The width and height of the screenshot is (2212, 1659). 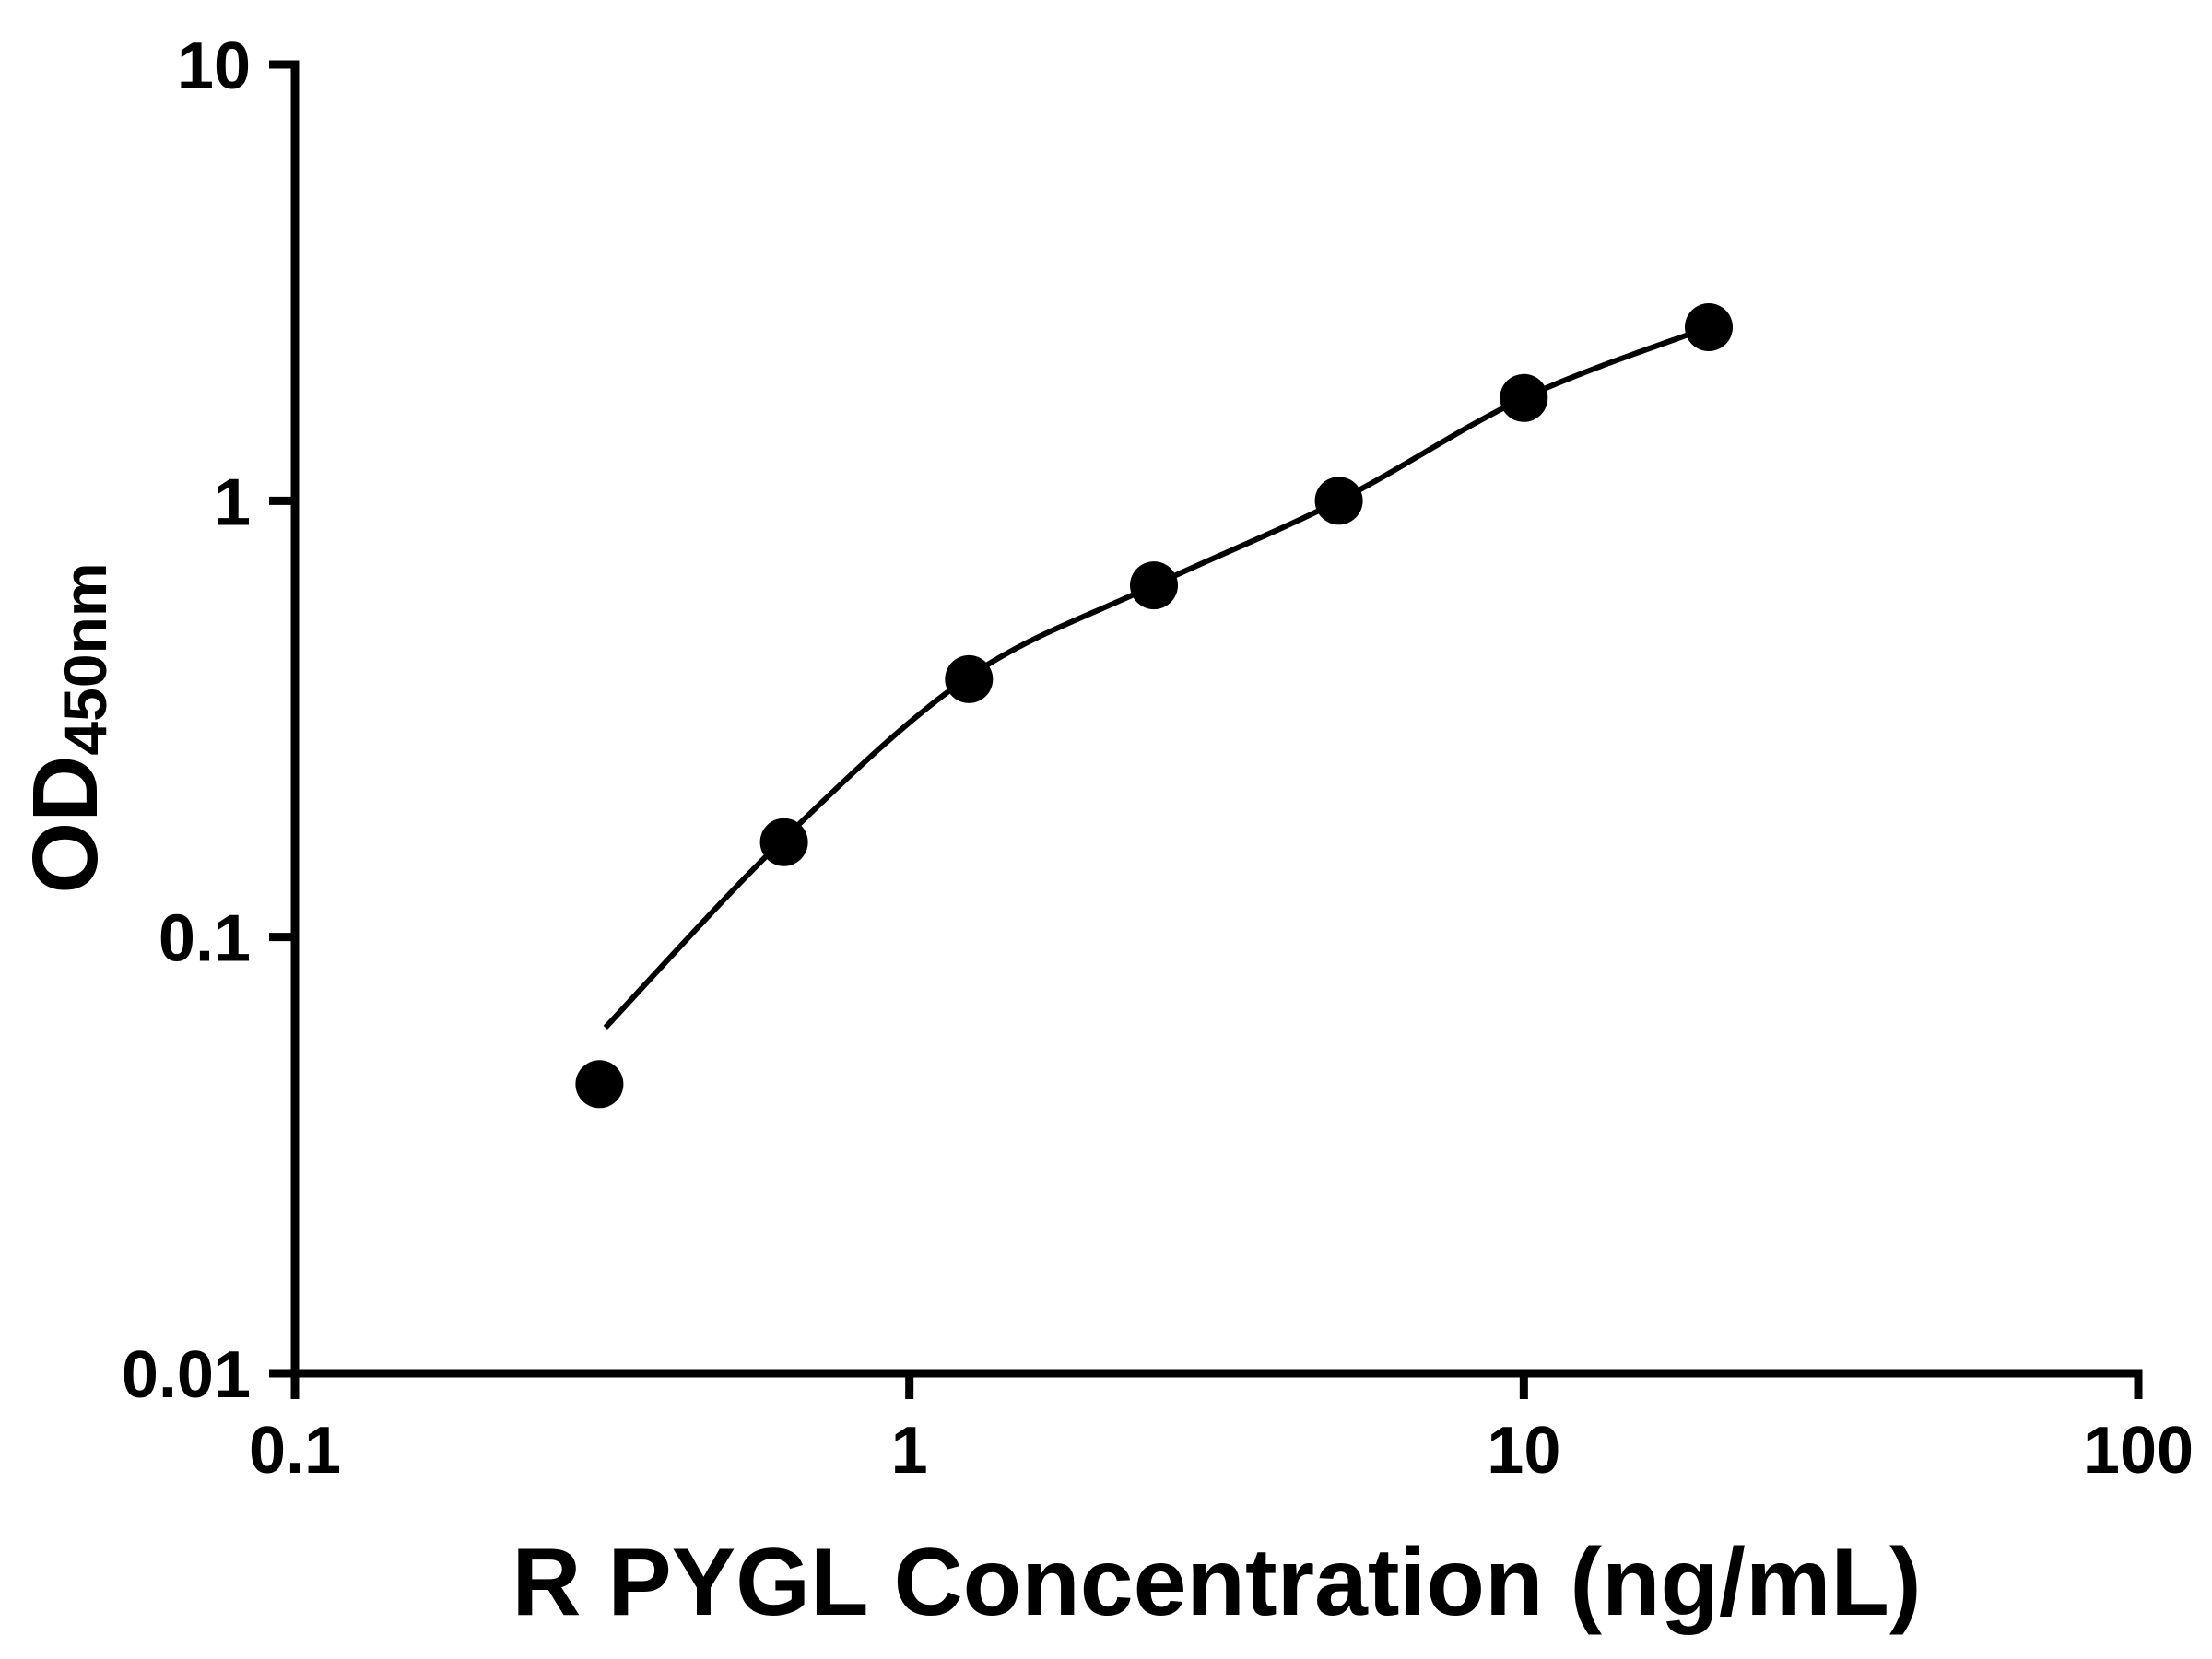 I want to click on x-tick-label: 1, so click(x=909, y=1451).